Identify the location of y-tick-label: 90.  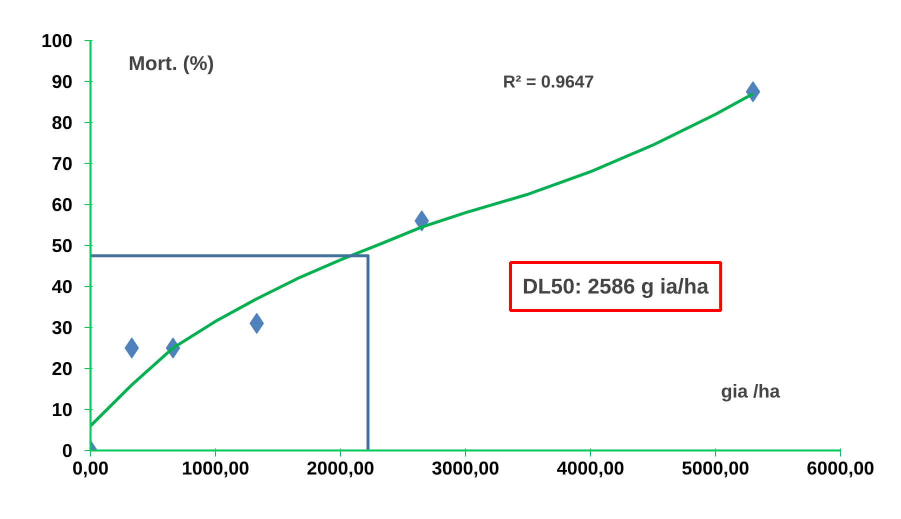
(62, 81).